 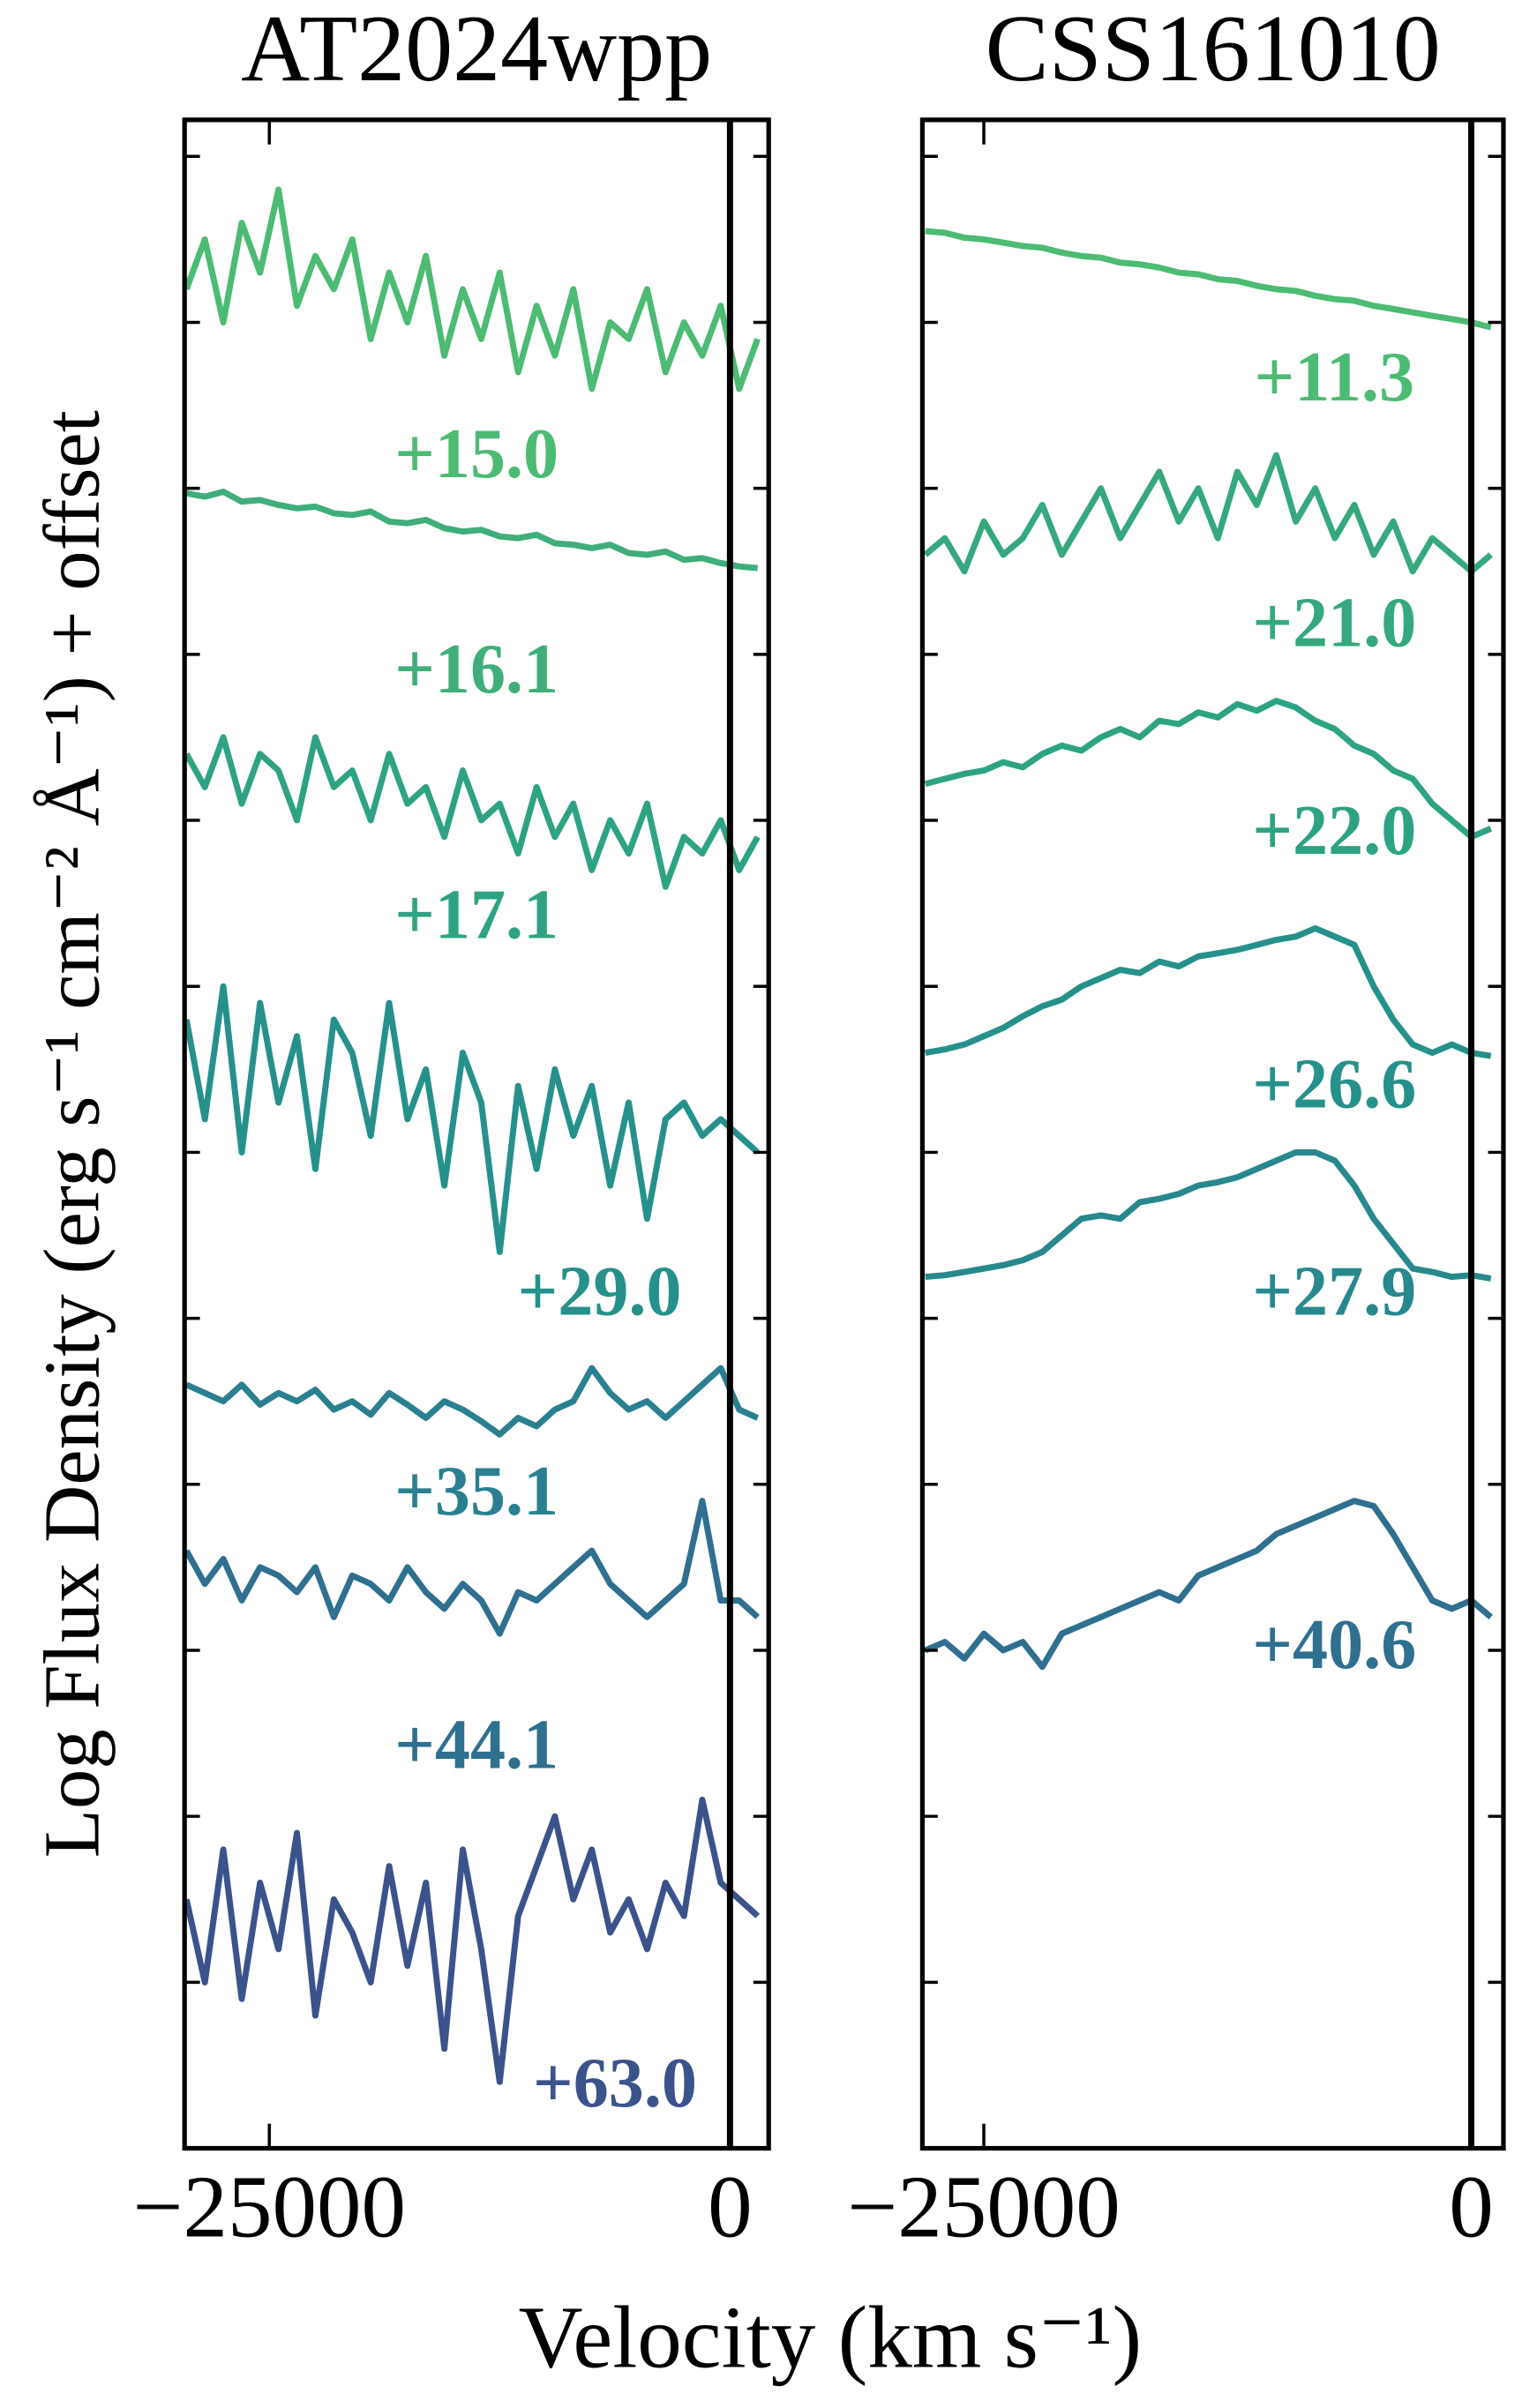 What do you see at coordinates (476, 50) in the screenshot?
I see `panel-title: AT2024wpp` at bounding box center [476, 50].